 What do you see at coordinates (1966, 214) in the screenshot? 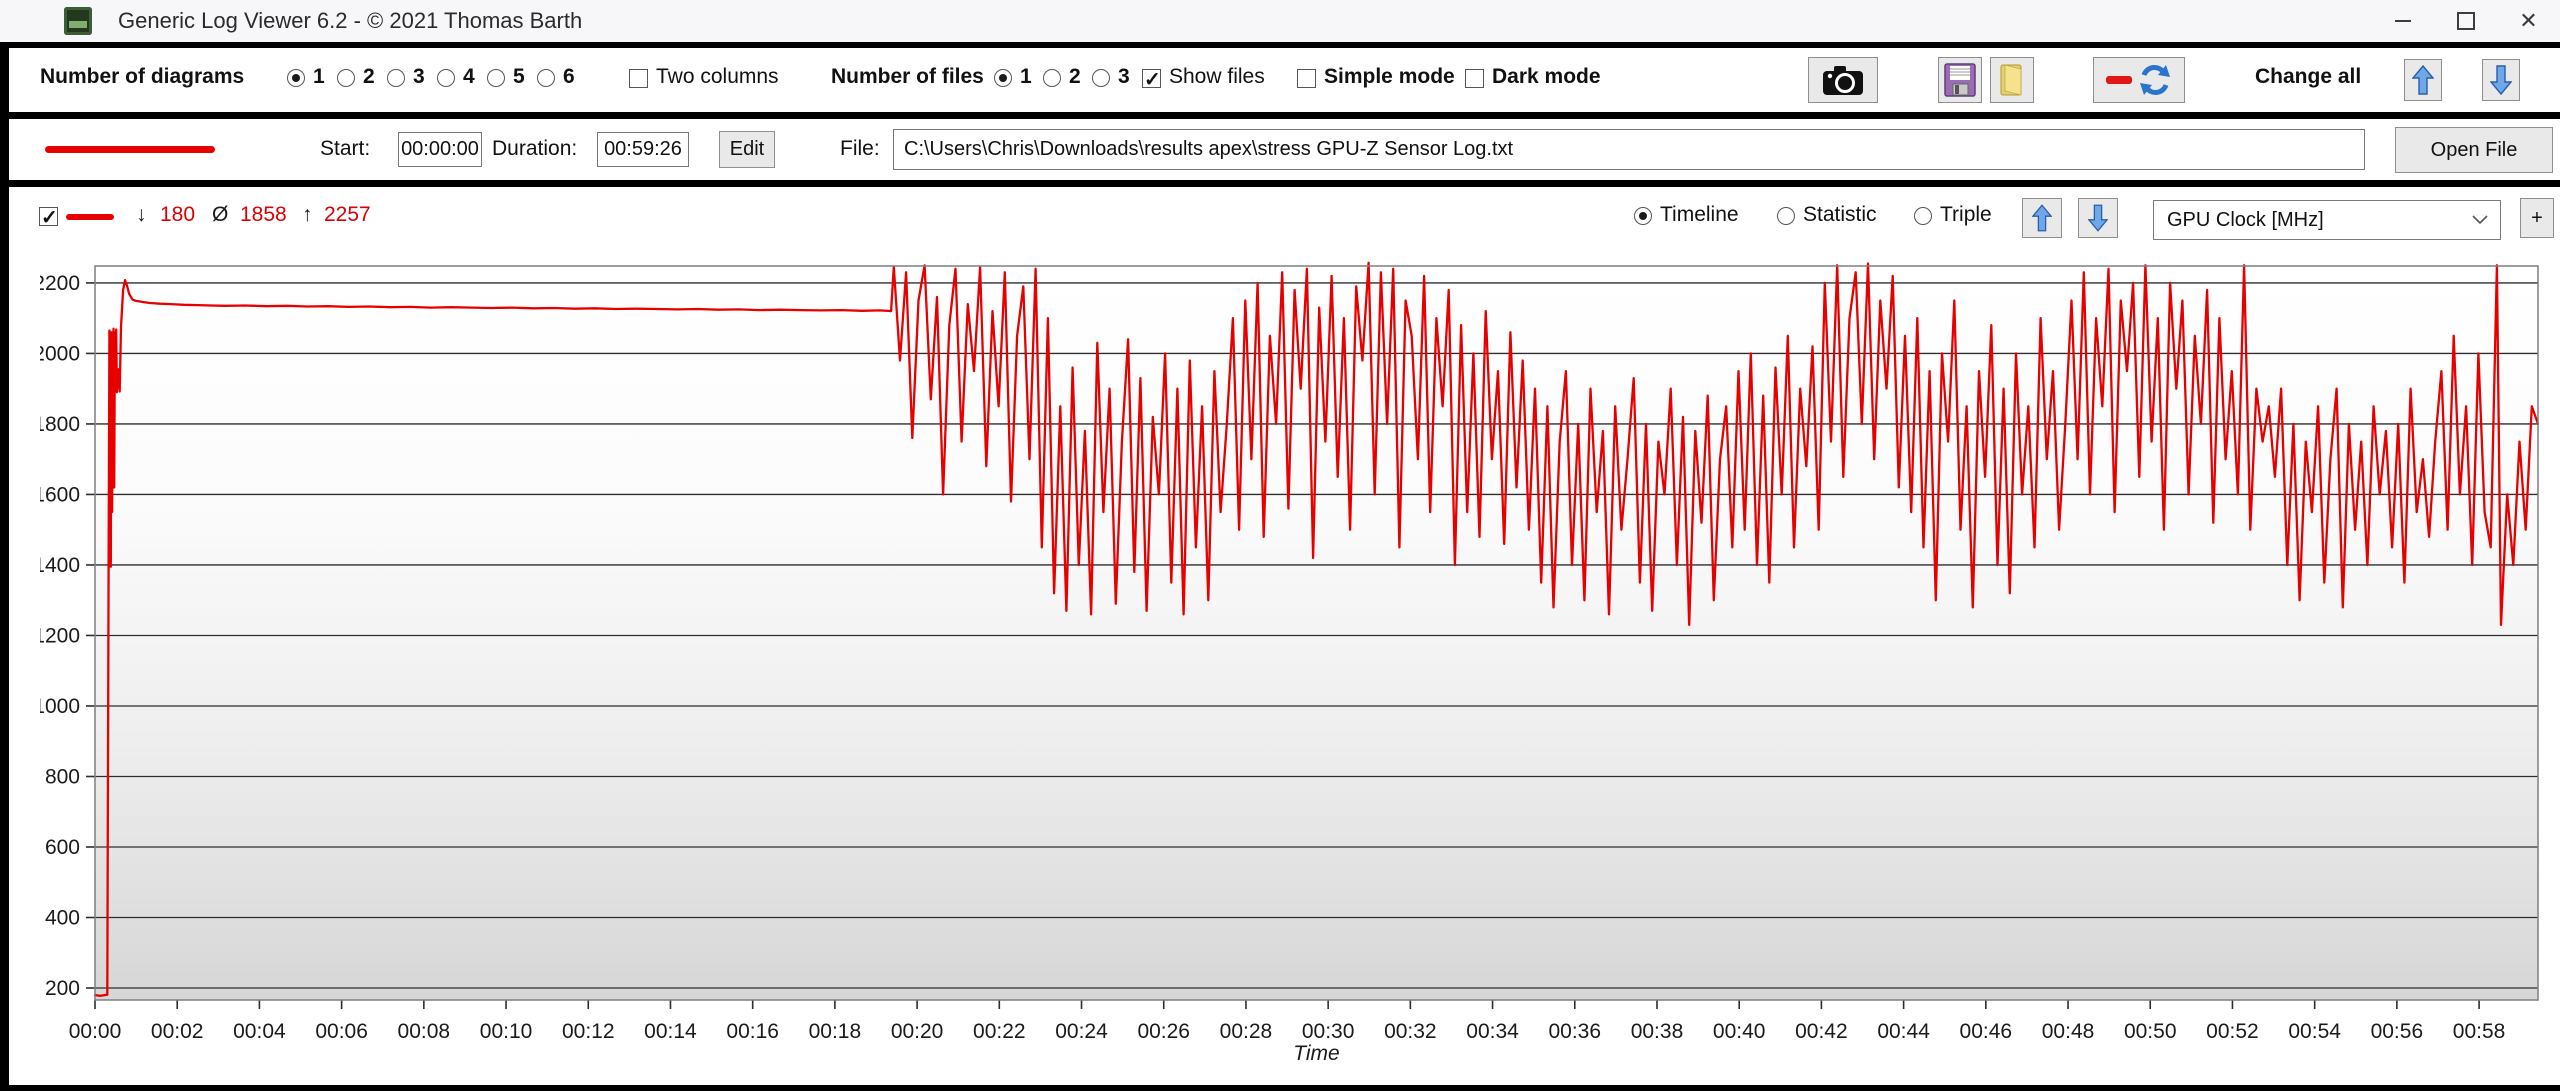
I see `radio-triple-label: Triple` at bounding box center [1966, 214].